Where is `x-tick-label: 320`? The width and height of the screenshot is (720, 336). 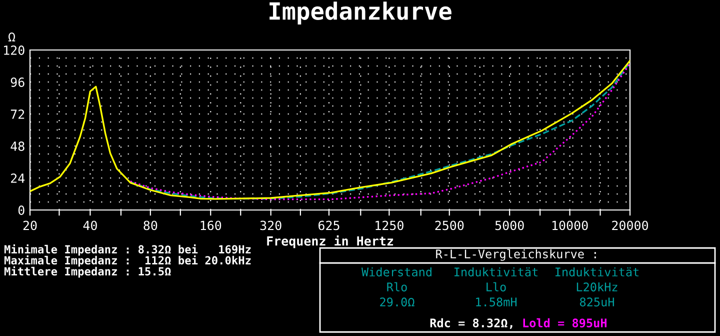 x-tick-label: 320 is located at coordinates (271, 225).